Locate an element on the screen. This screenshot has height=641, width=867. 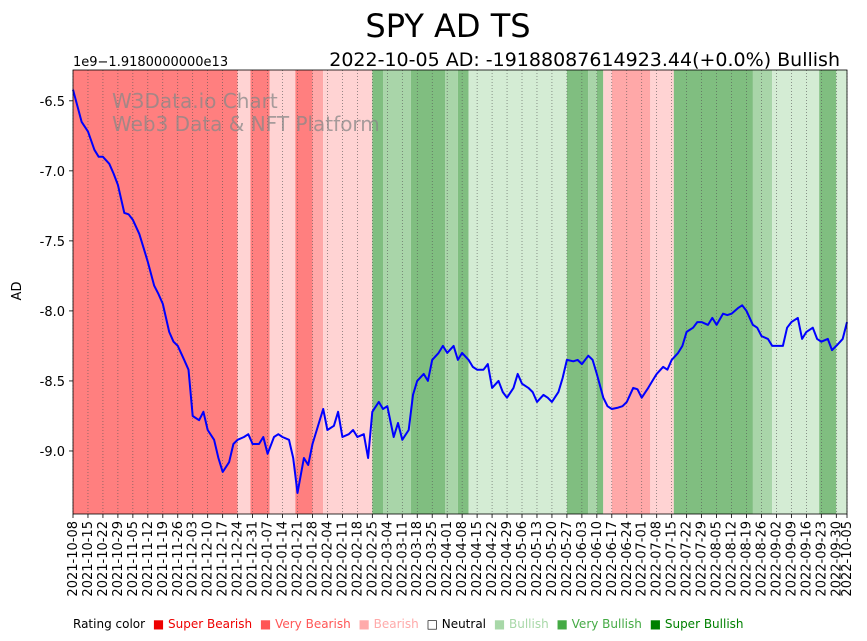
y-tick-label-4: -8.5 is located at coordinates (52, 382).